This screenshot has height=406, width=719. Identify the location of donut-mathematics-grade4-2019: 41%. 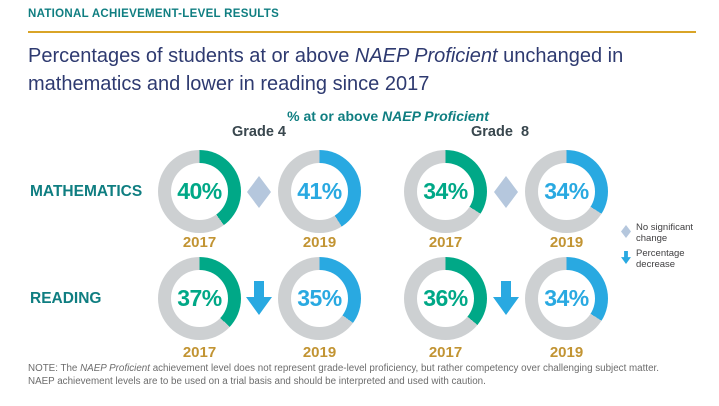
(319, 191).